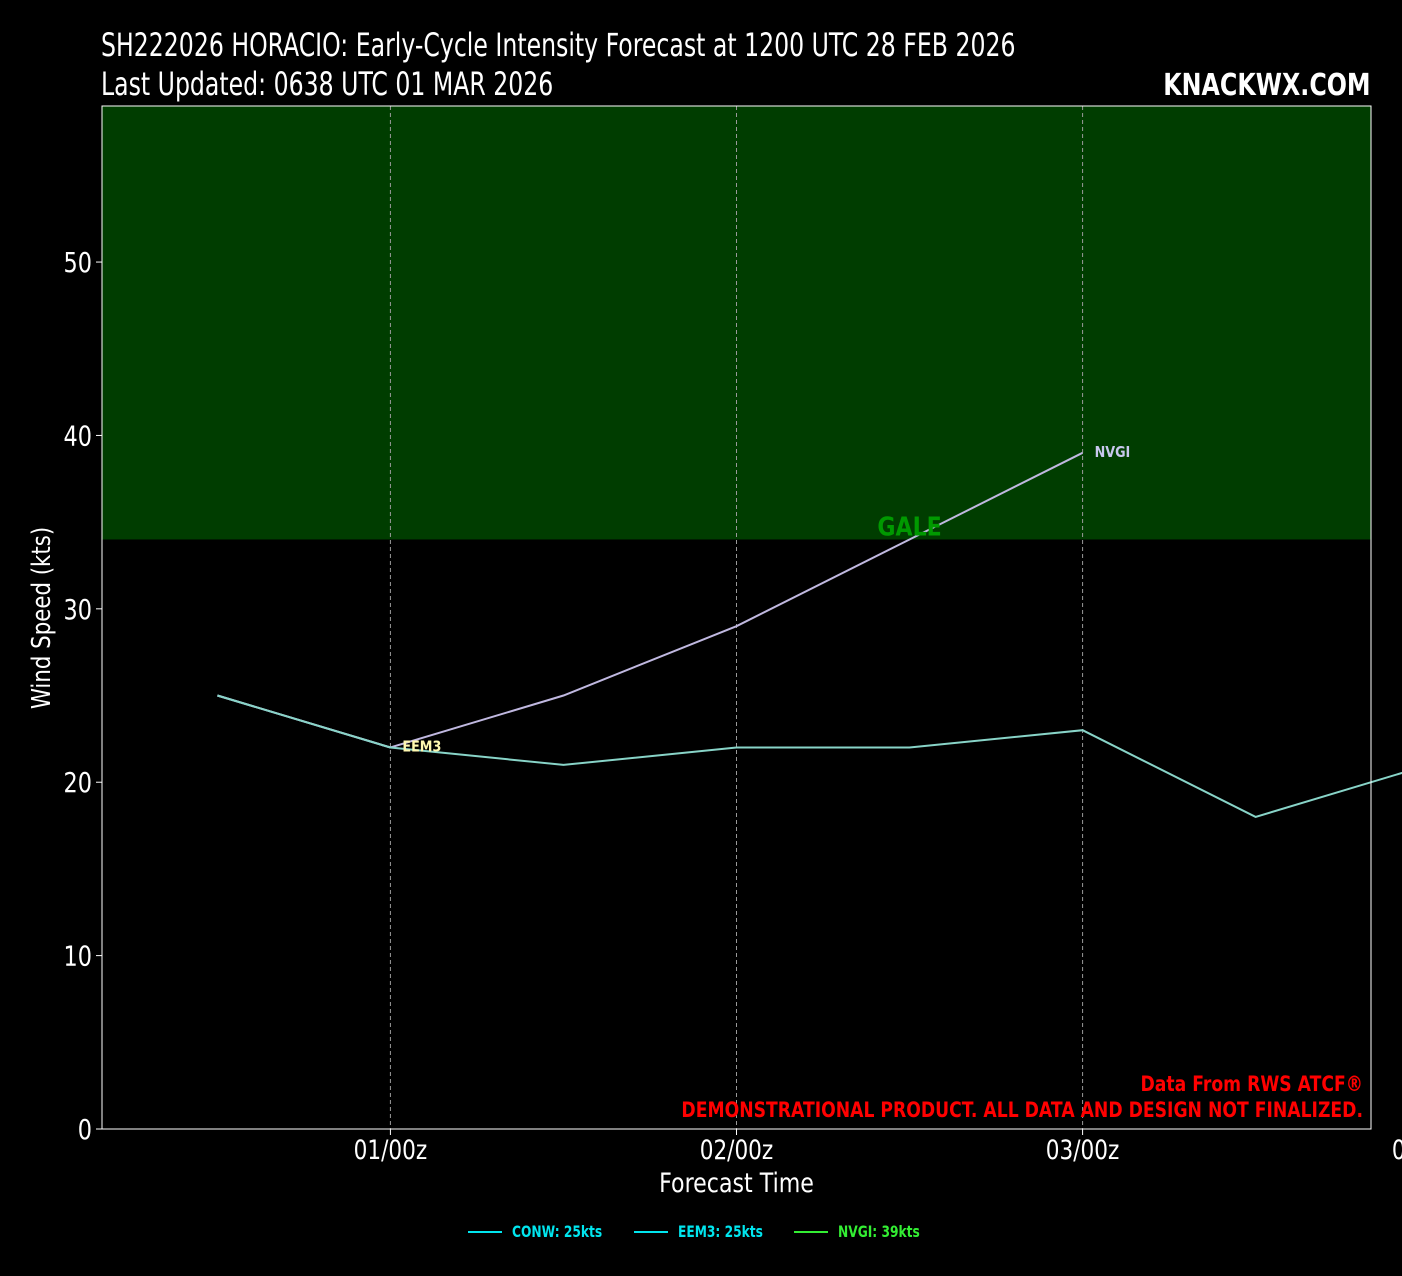  I want to click on legend-label: EEM3: 25kts, so click(720, 1231).